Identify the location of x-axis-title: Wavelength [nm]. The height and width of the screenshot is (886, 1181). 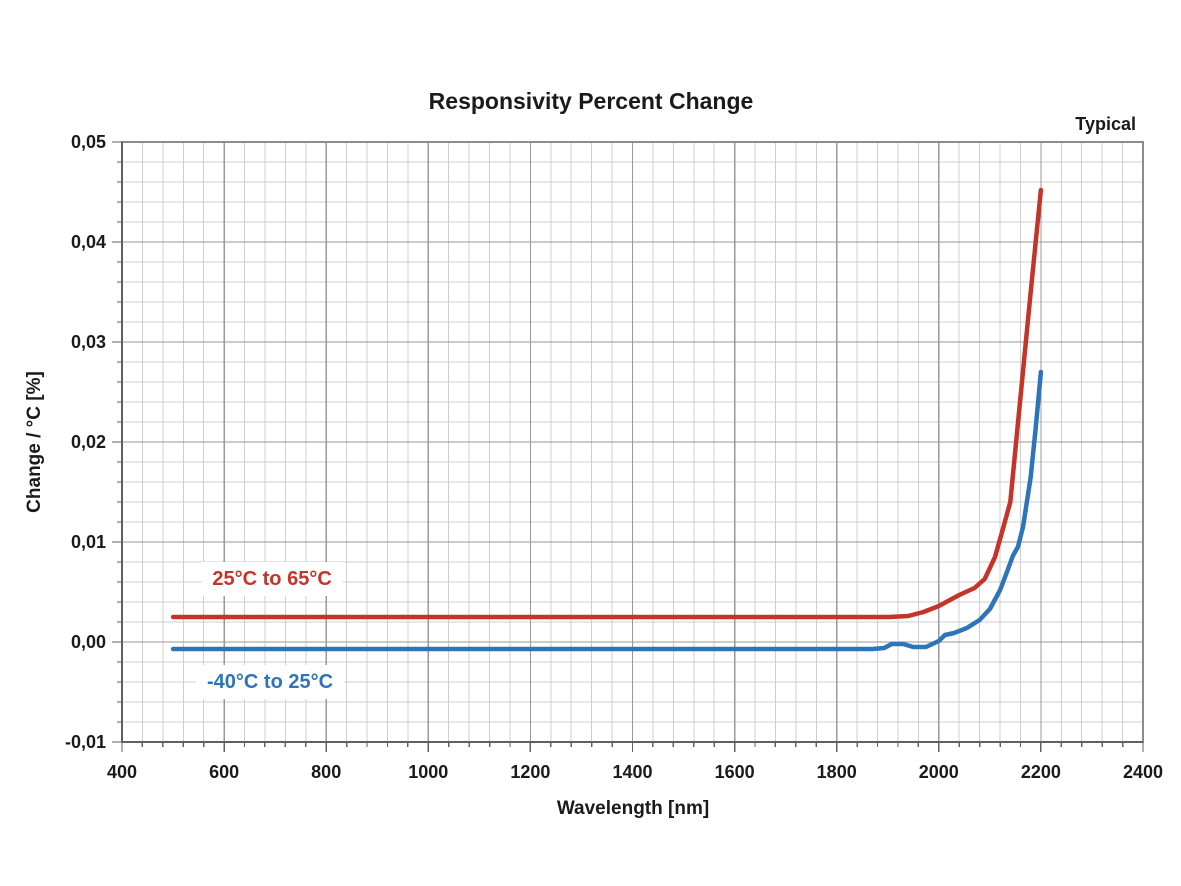
(633, 808).